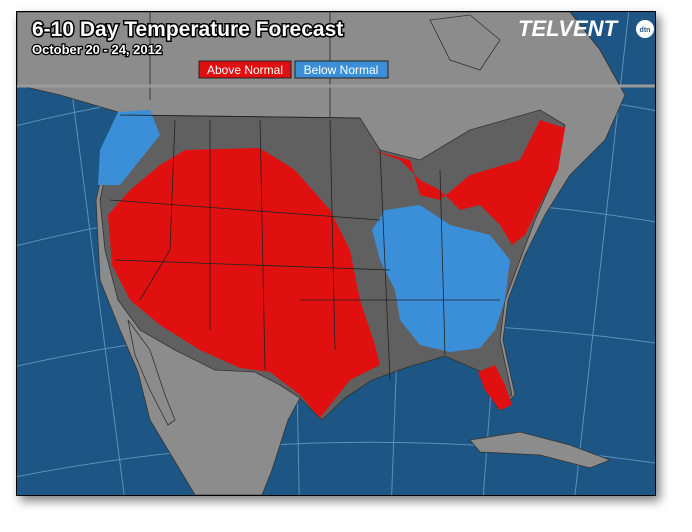 The width and height of the screenshot is (692, 532). I want to click on legend-label: Below Normal, so click(341, 70).